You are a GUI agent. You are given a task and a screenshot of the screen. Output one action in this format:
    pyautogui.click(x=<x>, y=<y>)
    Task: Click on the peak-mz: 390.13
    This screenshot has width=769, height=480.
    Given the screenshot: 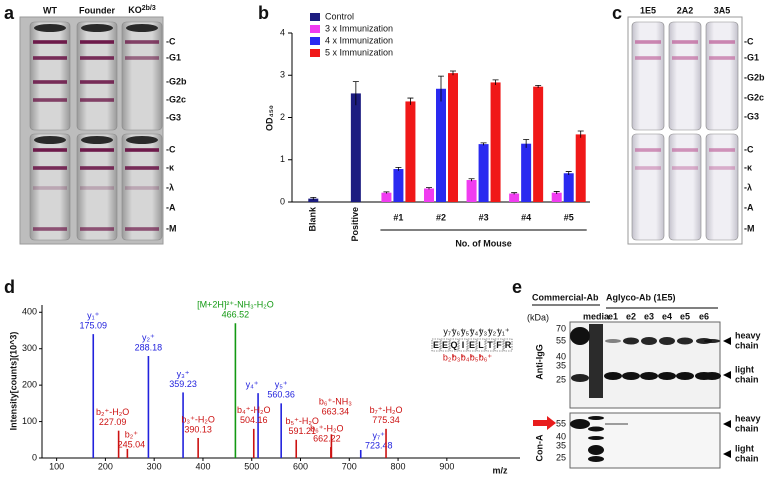 What is the action you would take?
    pyautogui.click(x=198, y=429)
    